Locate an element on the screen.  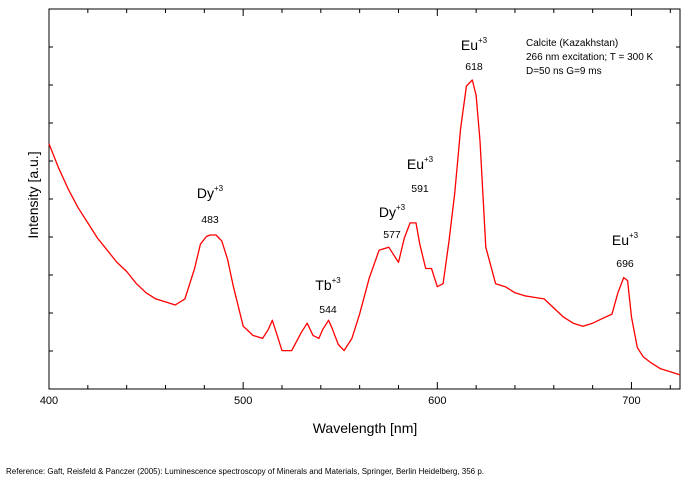
peak-wavelength: 696 is located at coordinates (625, 264).